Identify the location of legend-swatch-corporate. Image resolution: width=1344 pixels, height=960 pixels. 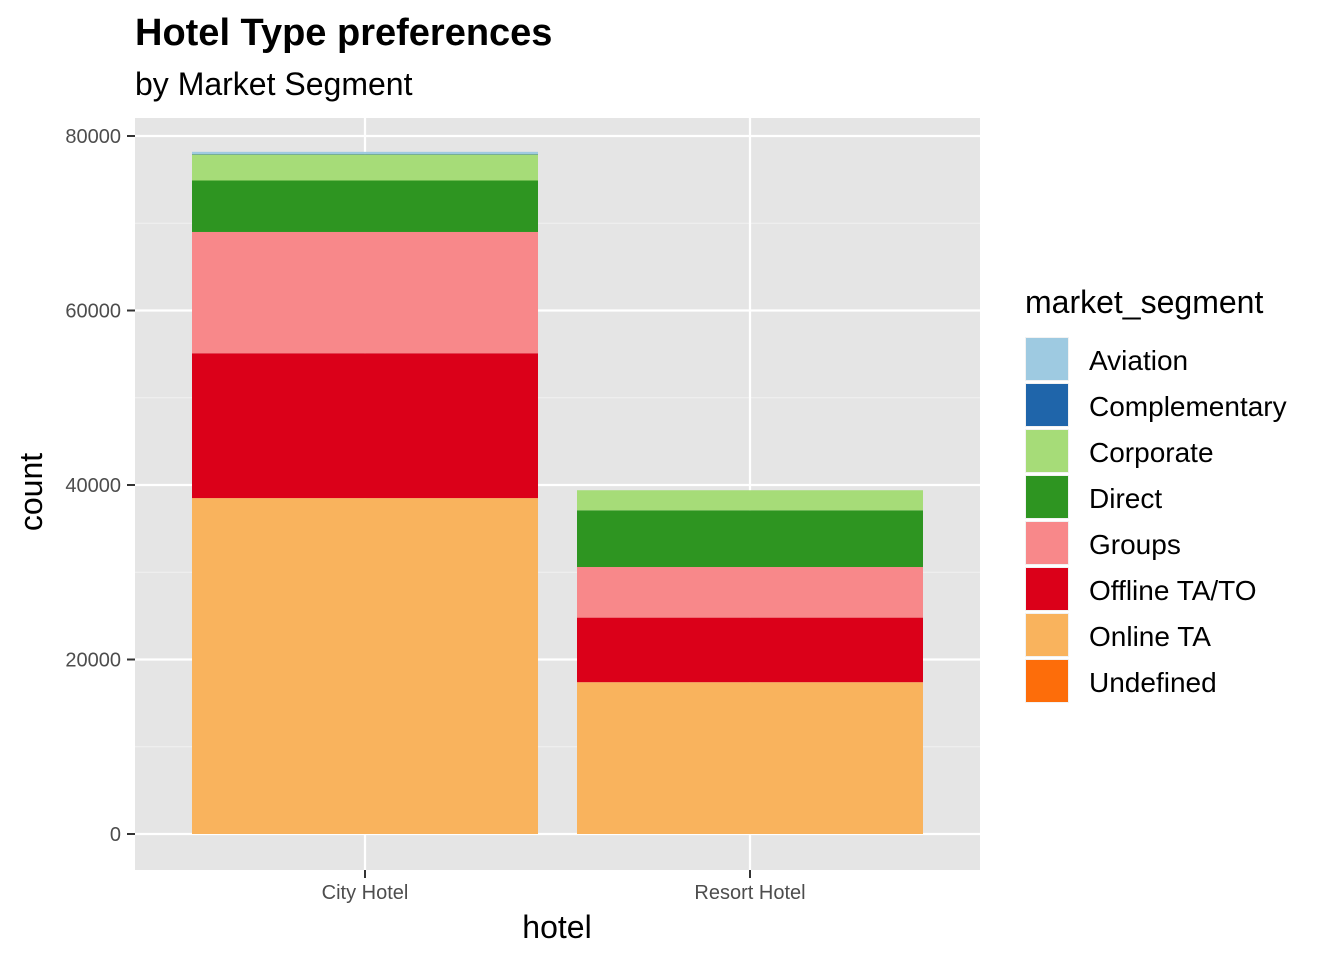
(1047, 451).